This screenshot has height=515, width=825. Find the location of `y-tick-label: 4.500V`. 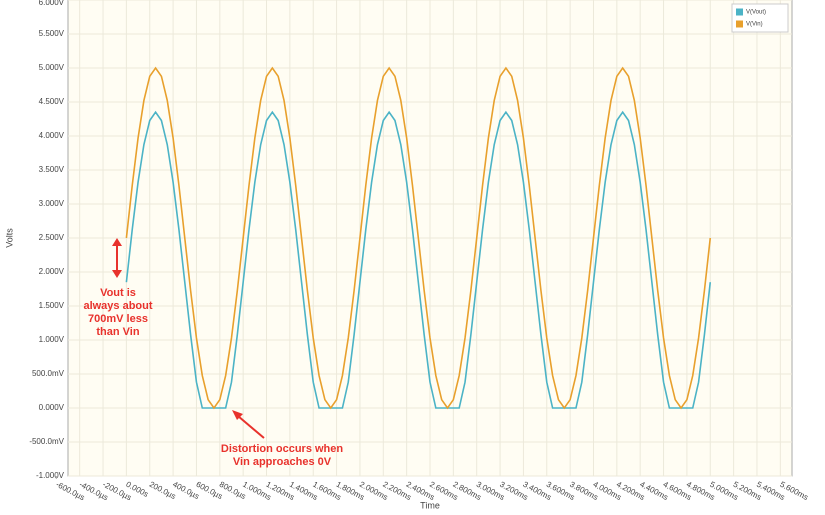

y-tick-label: 4.500V is located at coordinates (52, 101).